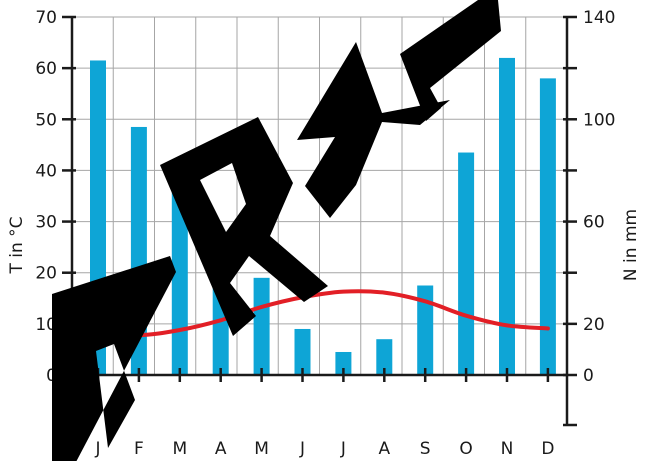  What do you see at coordinates (17, 245) in the screenshot?
I see `left-axis-title: T in °C` at bounding box center [17, 245].